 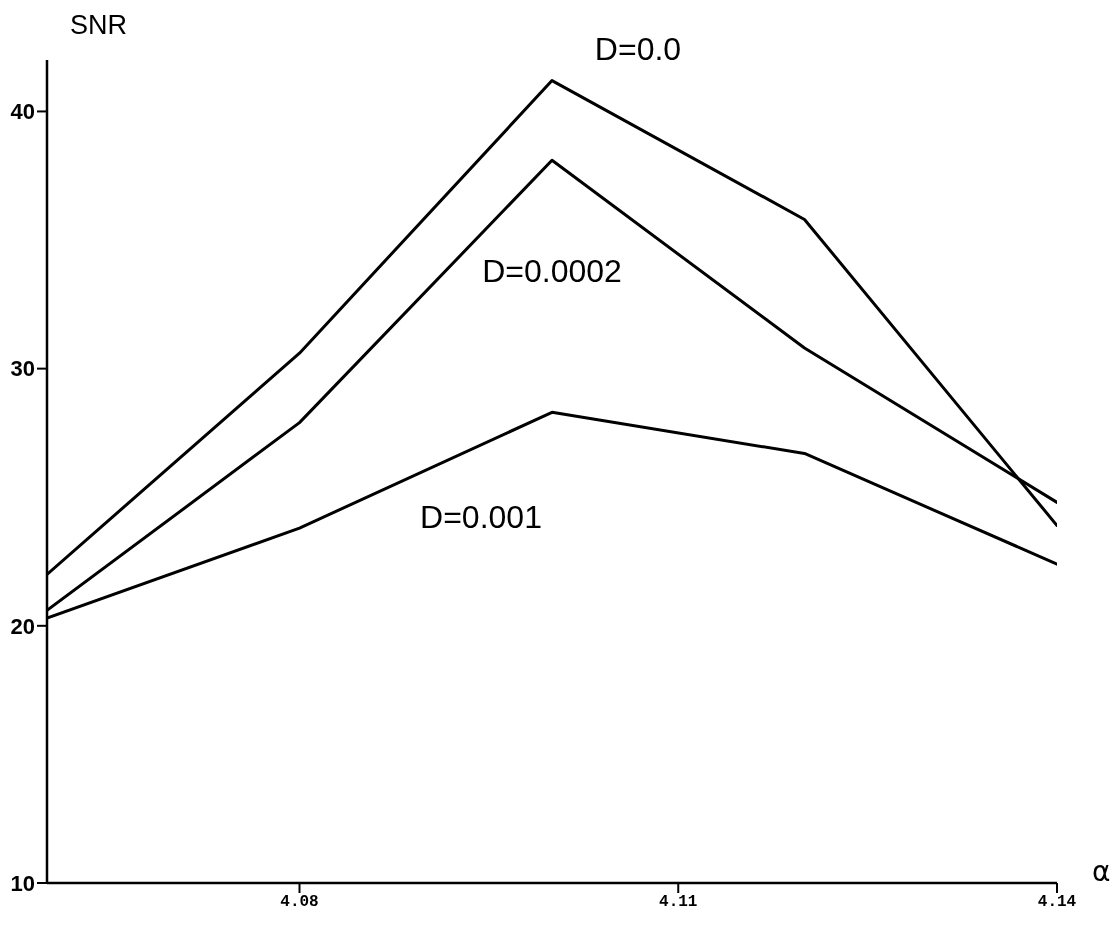 I want to click on y-tick-label: 40, so click(x=22, y=112).